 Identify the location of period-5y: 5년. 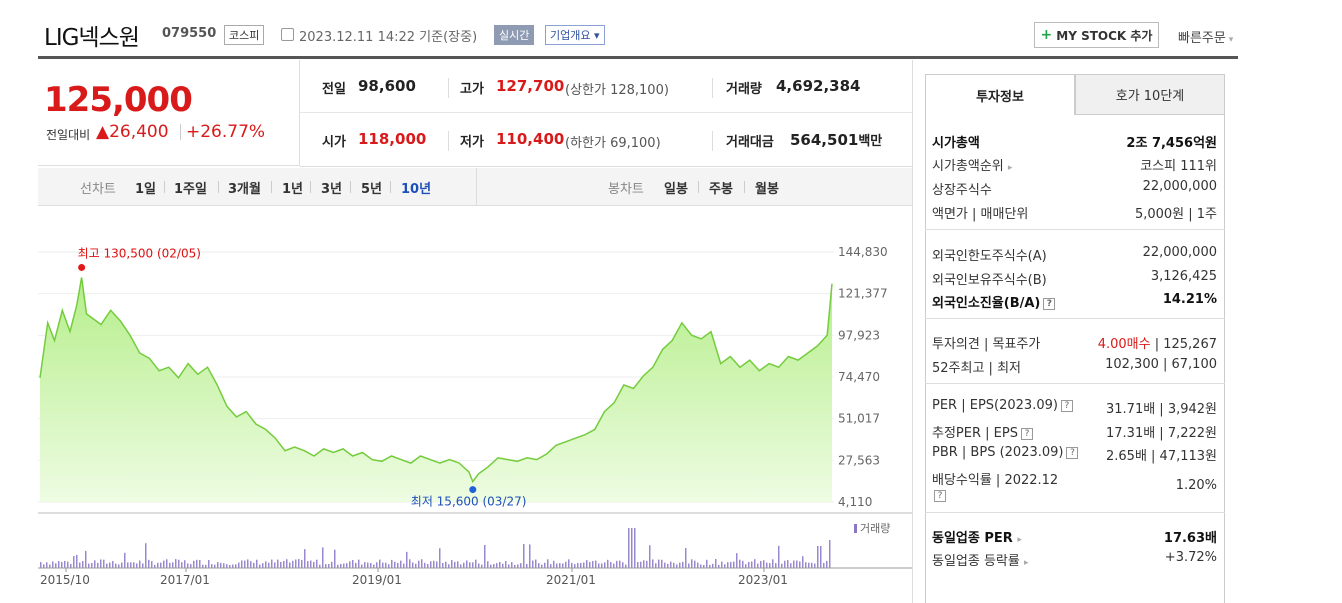
(372, 189).